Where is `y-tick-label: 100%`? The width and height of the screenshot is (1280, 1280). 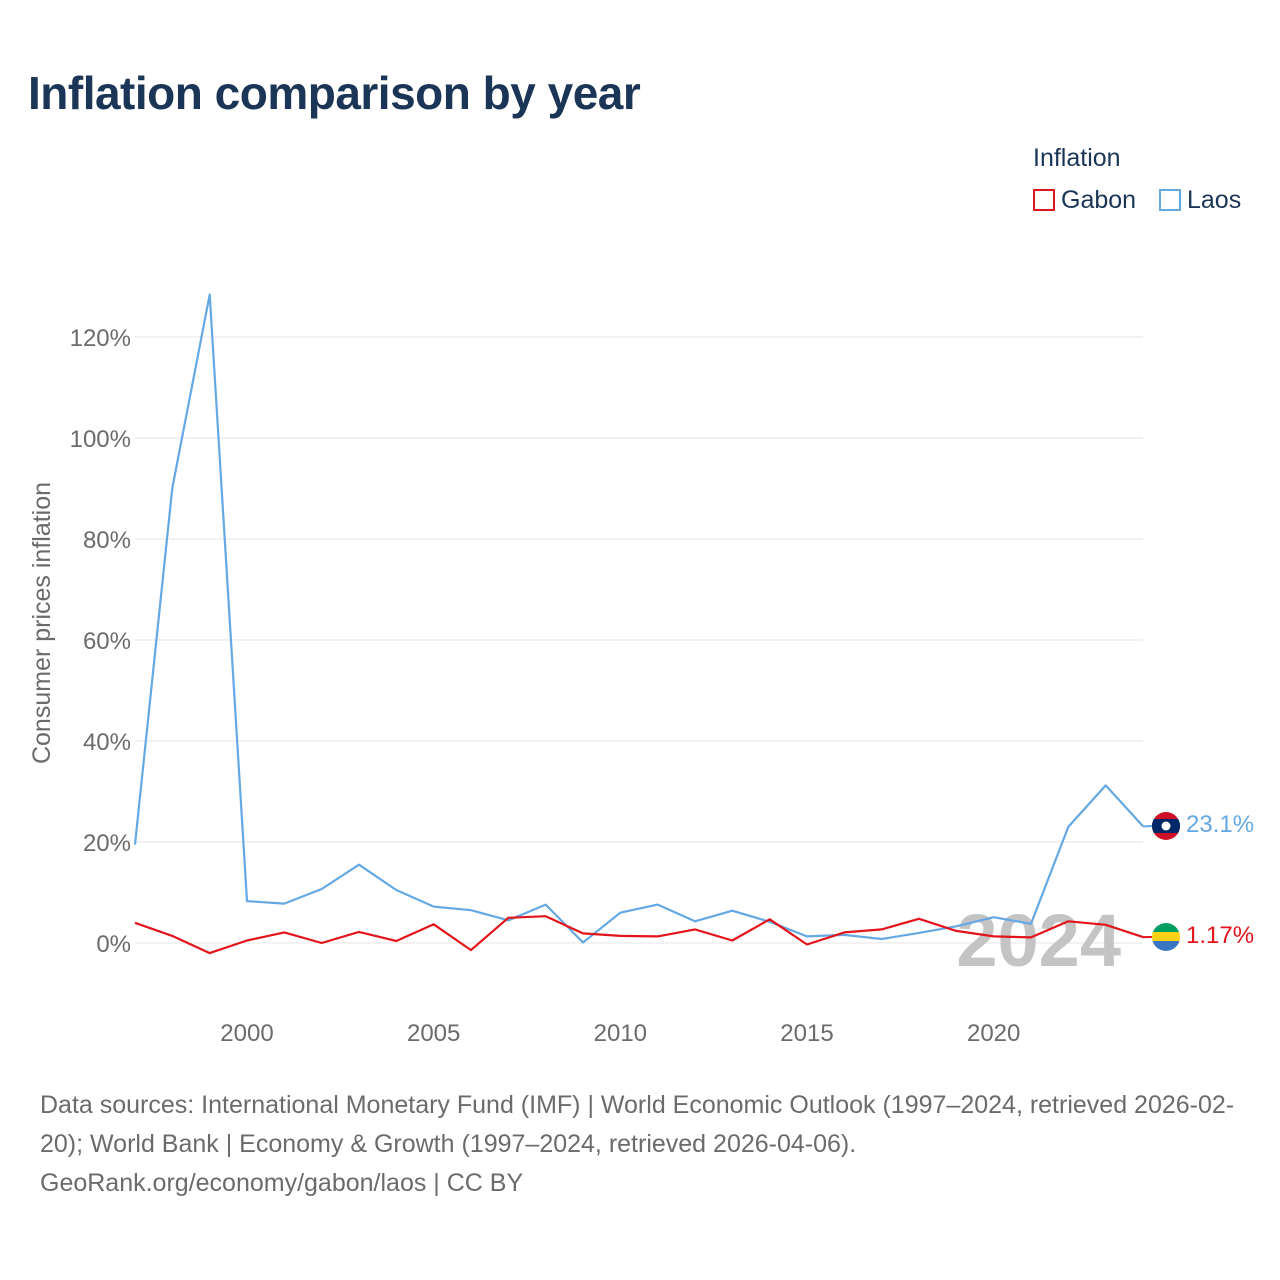
y-tick-label: 100% is located at coordinates (100, 439).